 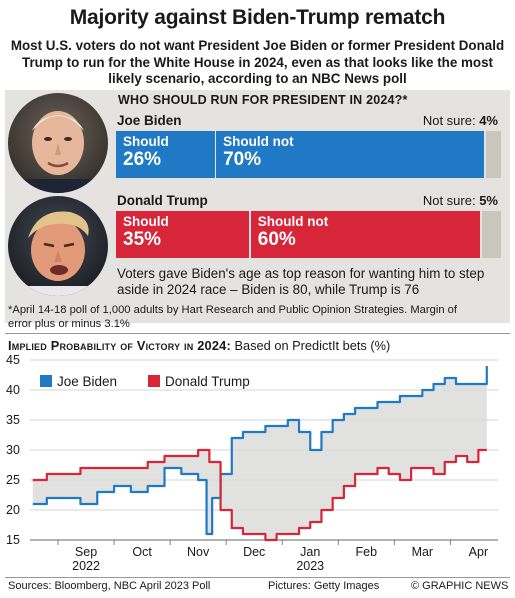 I want to click on poll-heading: Who Should Run for President in 2024?*, so click(x=263, y=100).